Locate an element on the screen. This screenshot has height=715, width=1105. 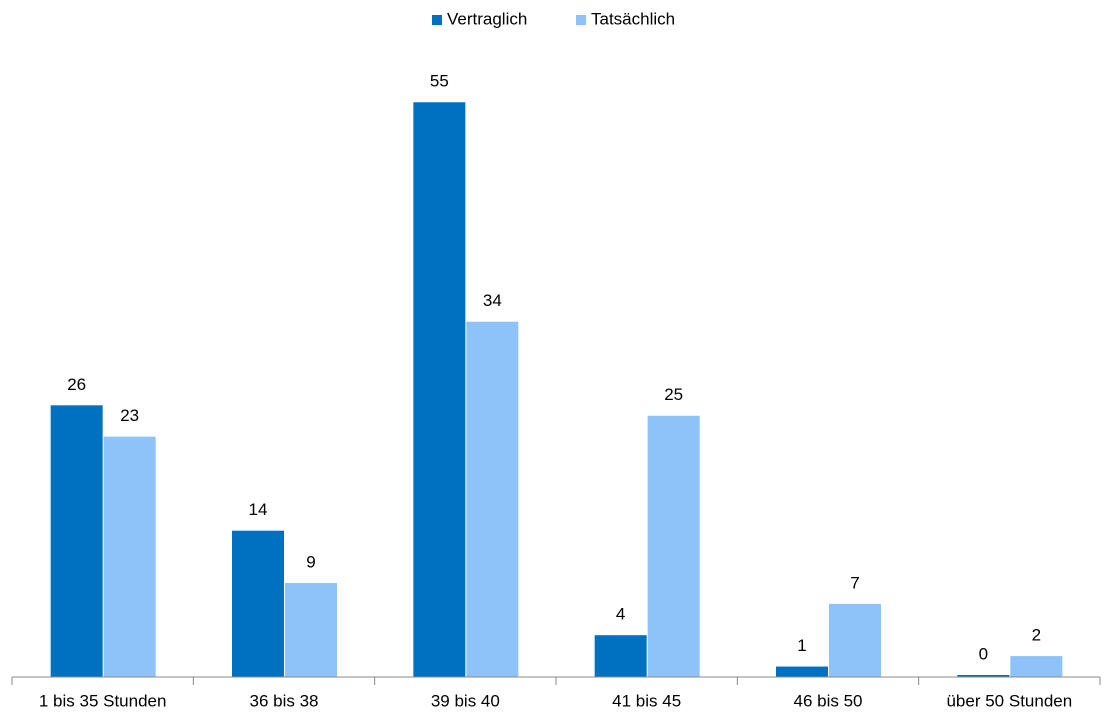
data-label: 7 is located at coordinates (854, 582).